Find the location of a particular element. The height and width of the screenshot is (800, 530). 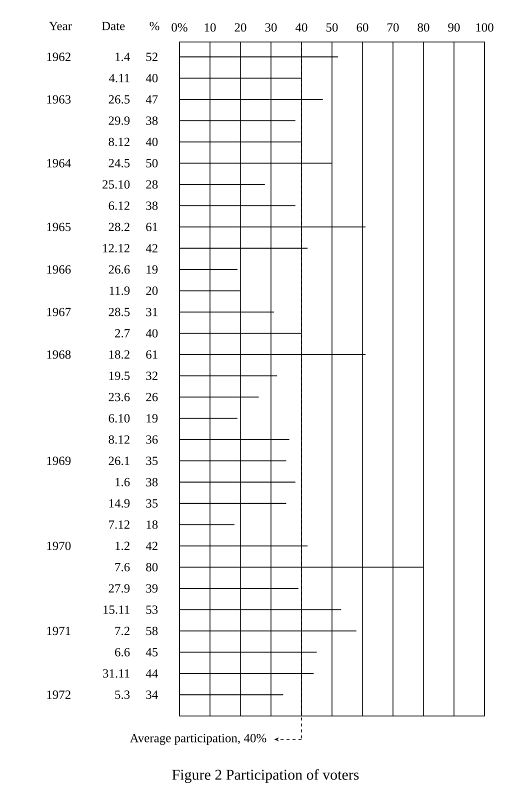

x-tick-label: 100 is located at coordinates (485, 27).